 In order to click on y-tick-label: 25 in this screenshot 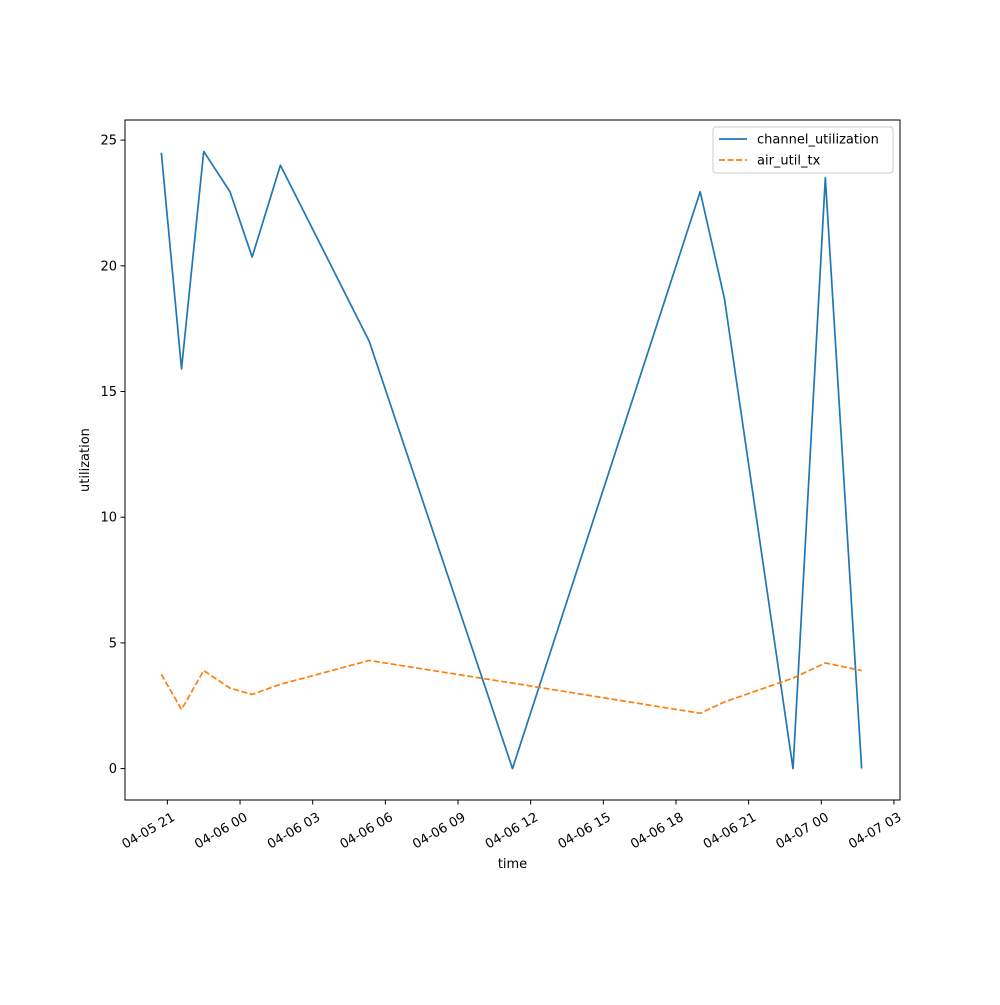, I will do `click(108, 141)`.